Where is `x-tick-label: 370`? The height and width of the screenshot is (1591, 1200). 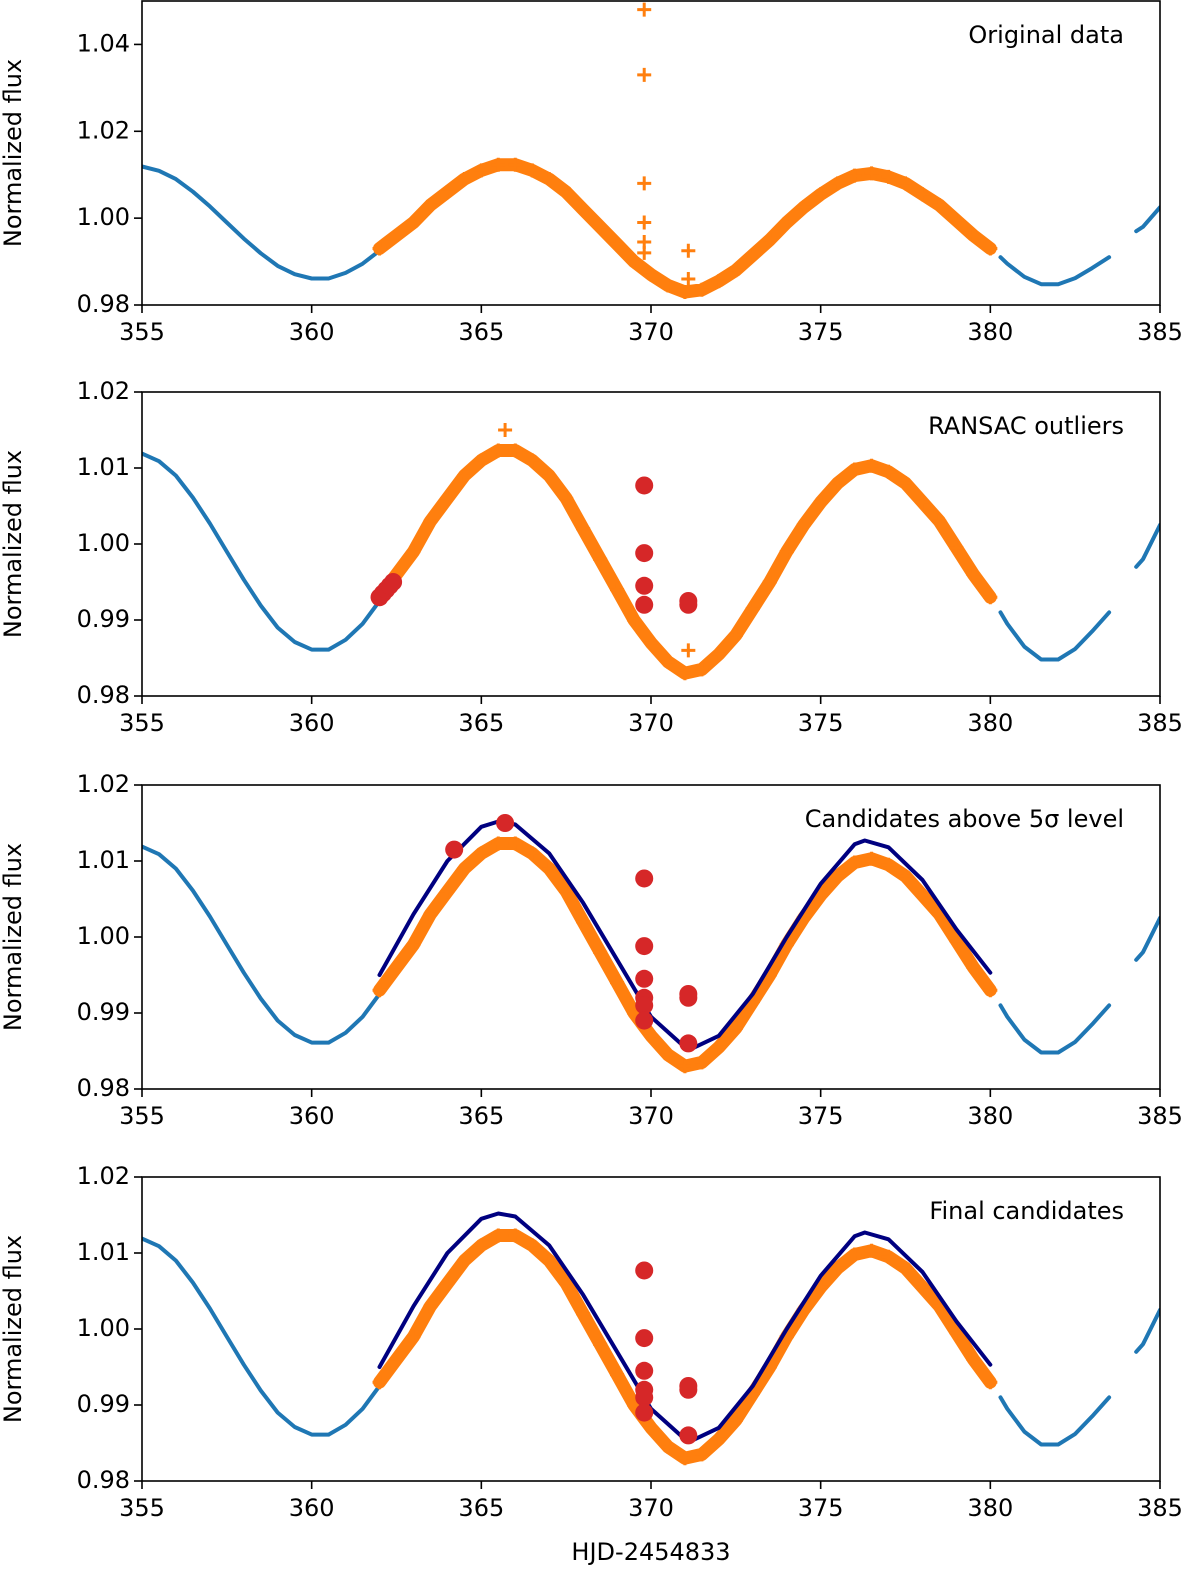 x-tick-label: 370 is located at coordinates (651, 1116).